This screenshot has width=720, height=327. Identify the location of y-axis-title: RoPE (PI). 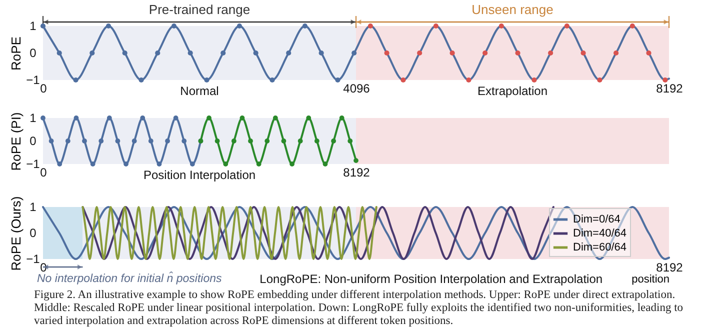
(16, 141).